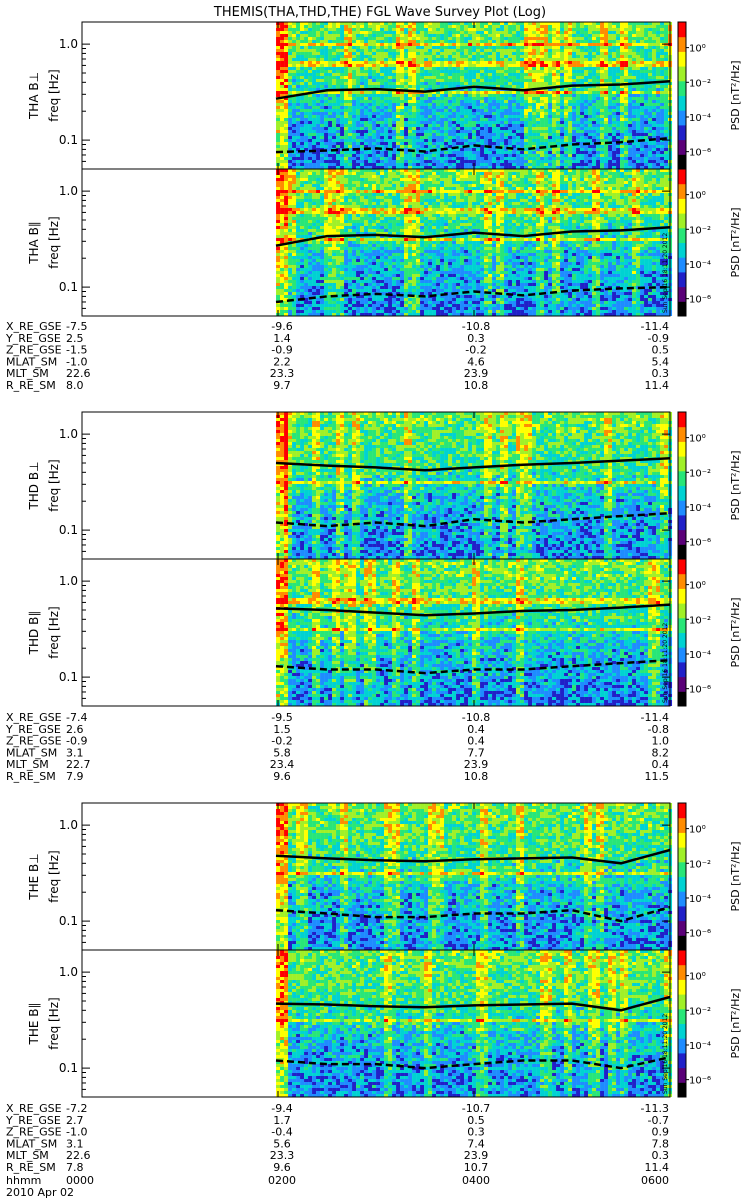 The width and height of the screenshot is (750, 1200). I want to click on date-label: 2010 Apr 02, so click(40, 1192).